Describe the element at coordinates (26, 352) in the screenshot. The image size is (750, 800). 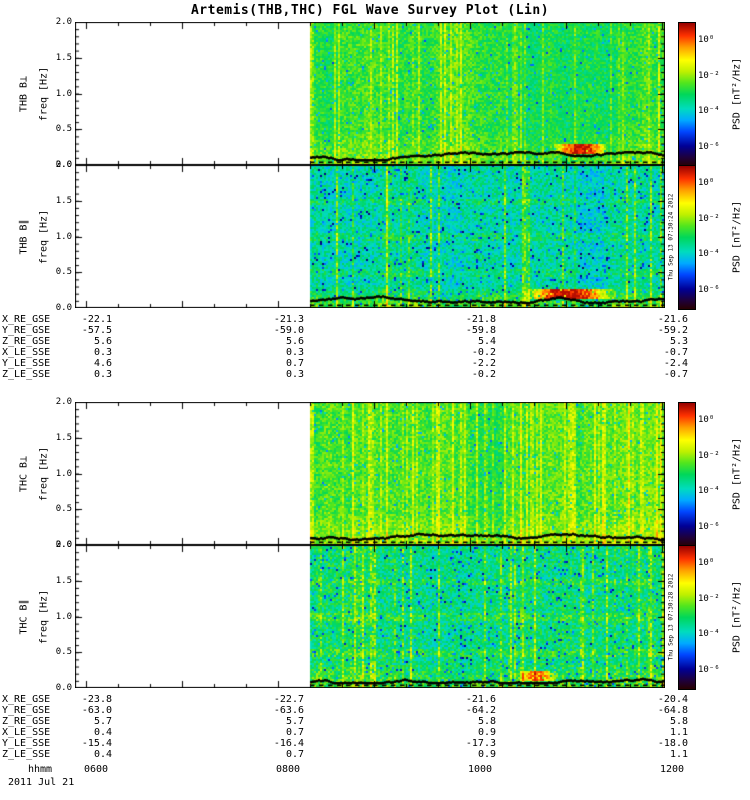
I see `ephemeris-row-label: X_LE_SSE` at that location.